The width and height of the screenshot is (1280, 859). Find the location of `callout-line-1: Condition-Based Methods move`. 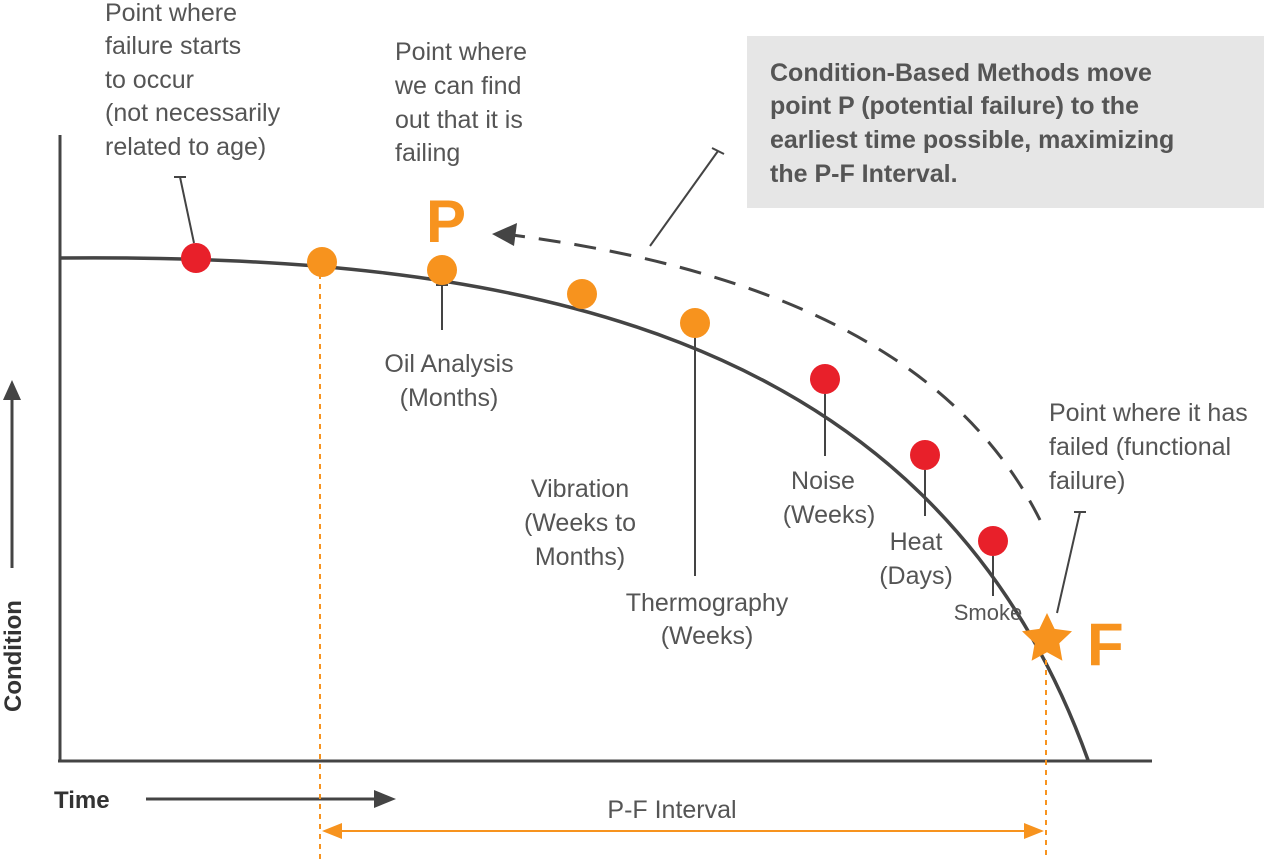

callout-line-1: Condition-Based Methods move is located at coordinates (961, 73).